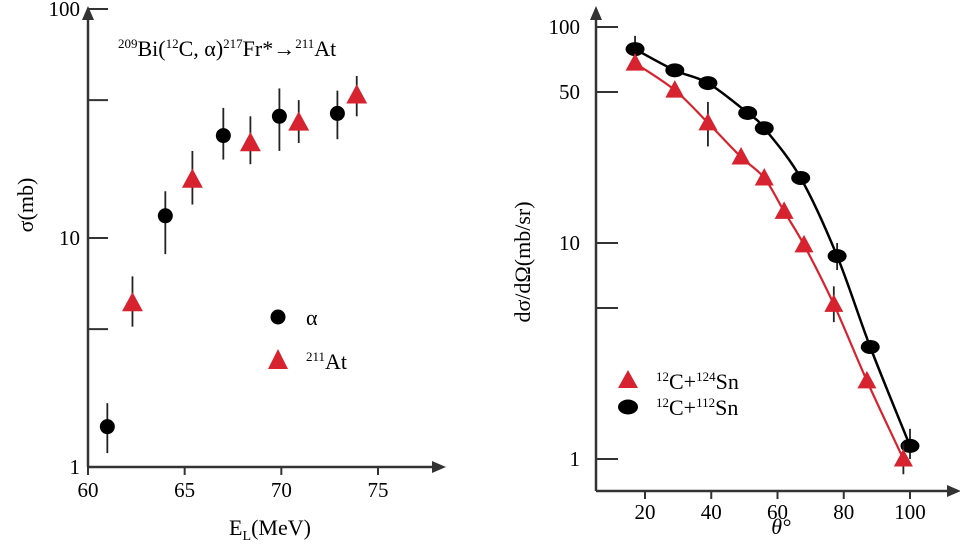 The height and width of the screenshot is (544, 960). What do you see at coordinates (281, 490) in the screenshot?
I see `left-x-tick-label: 70` at bounding box center [281, 490].